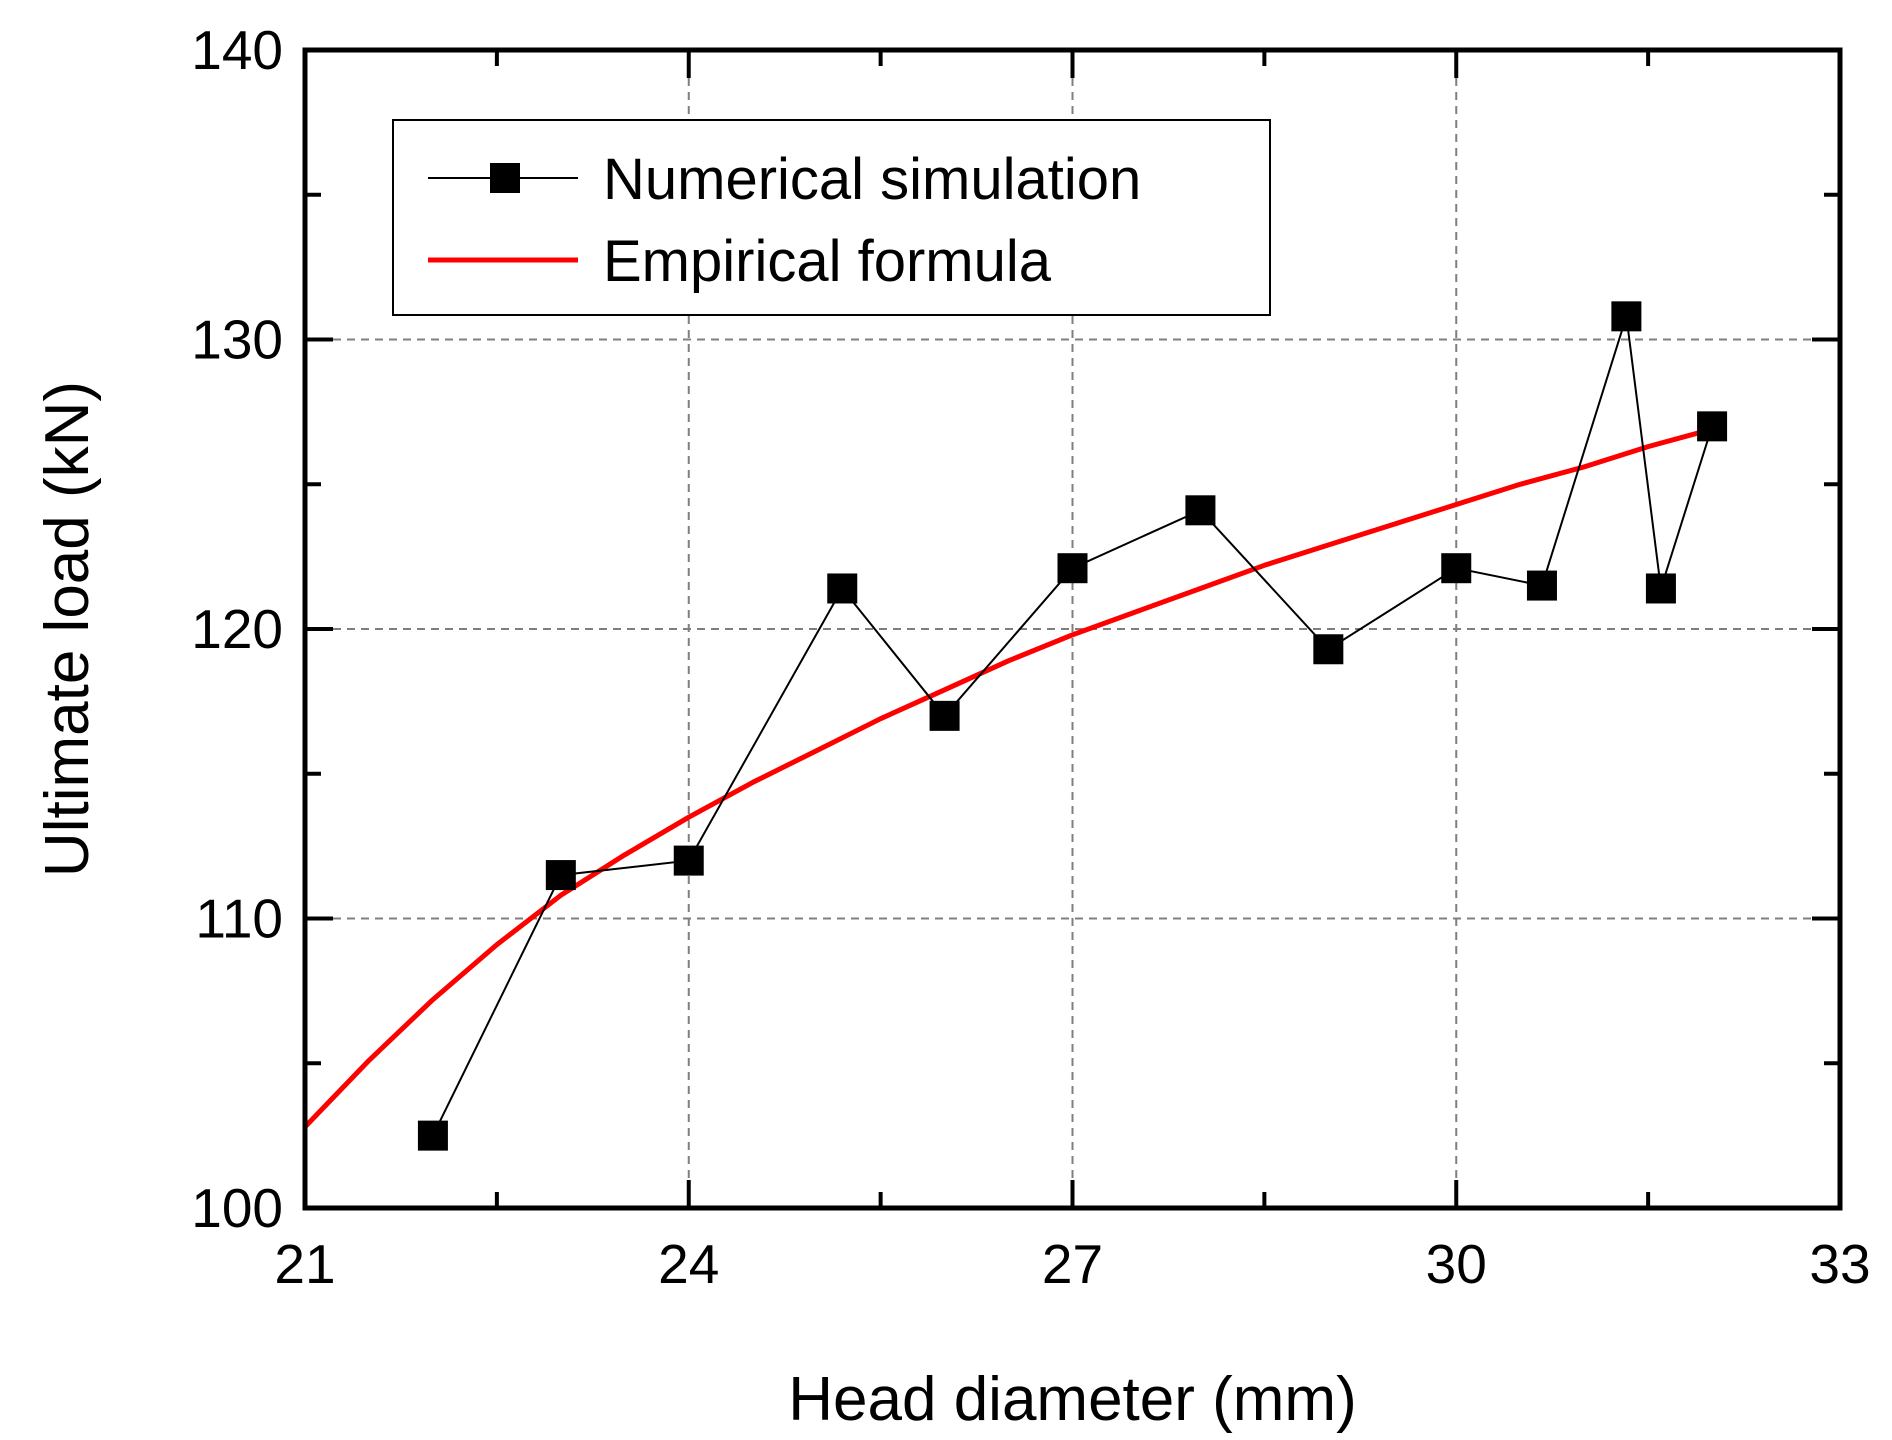 The height and width of the screenshot is (1440, 1892). I want to click on y-tick-label: 140, so click(237, 50).